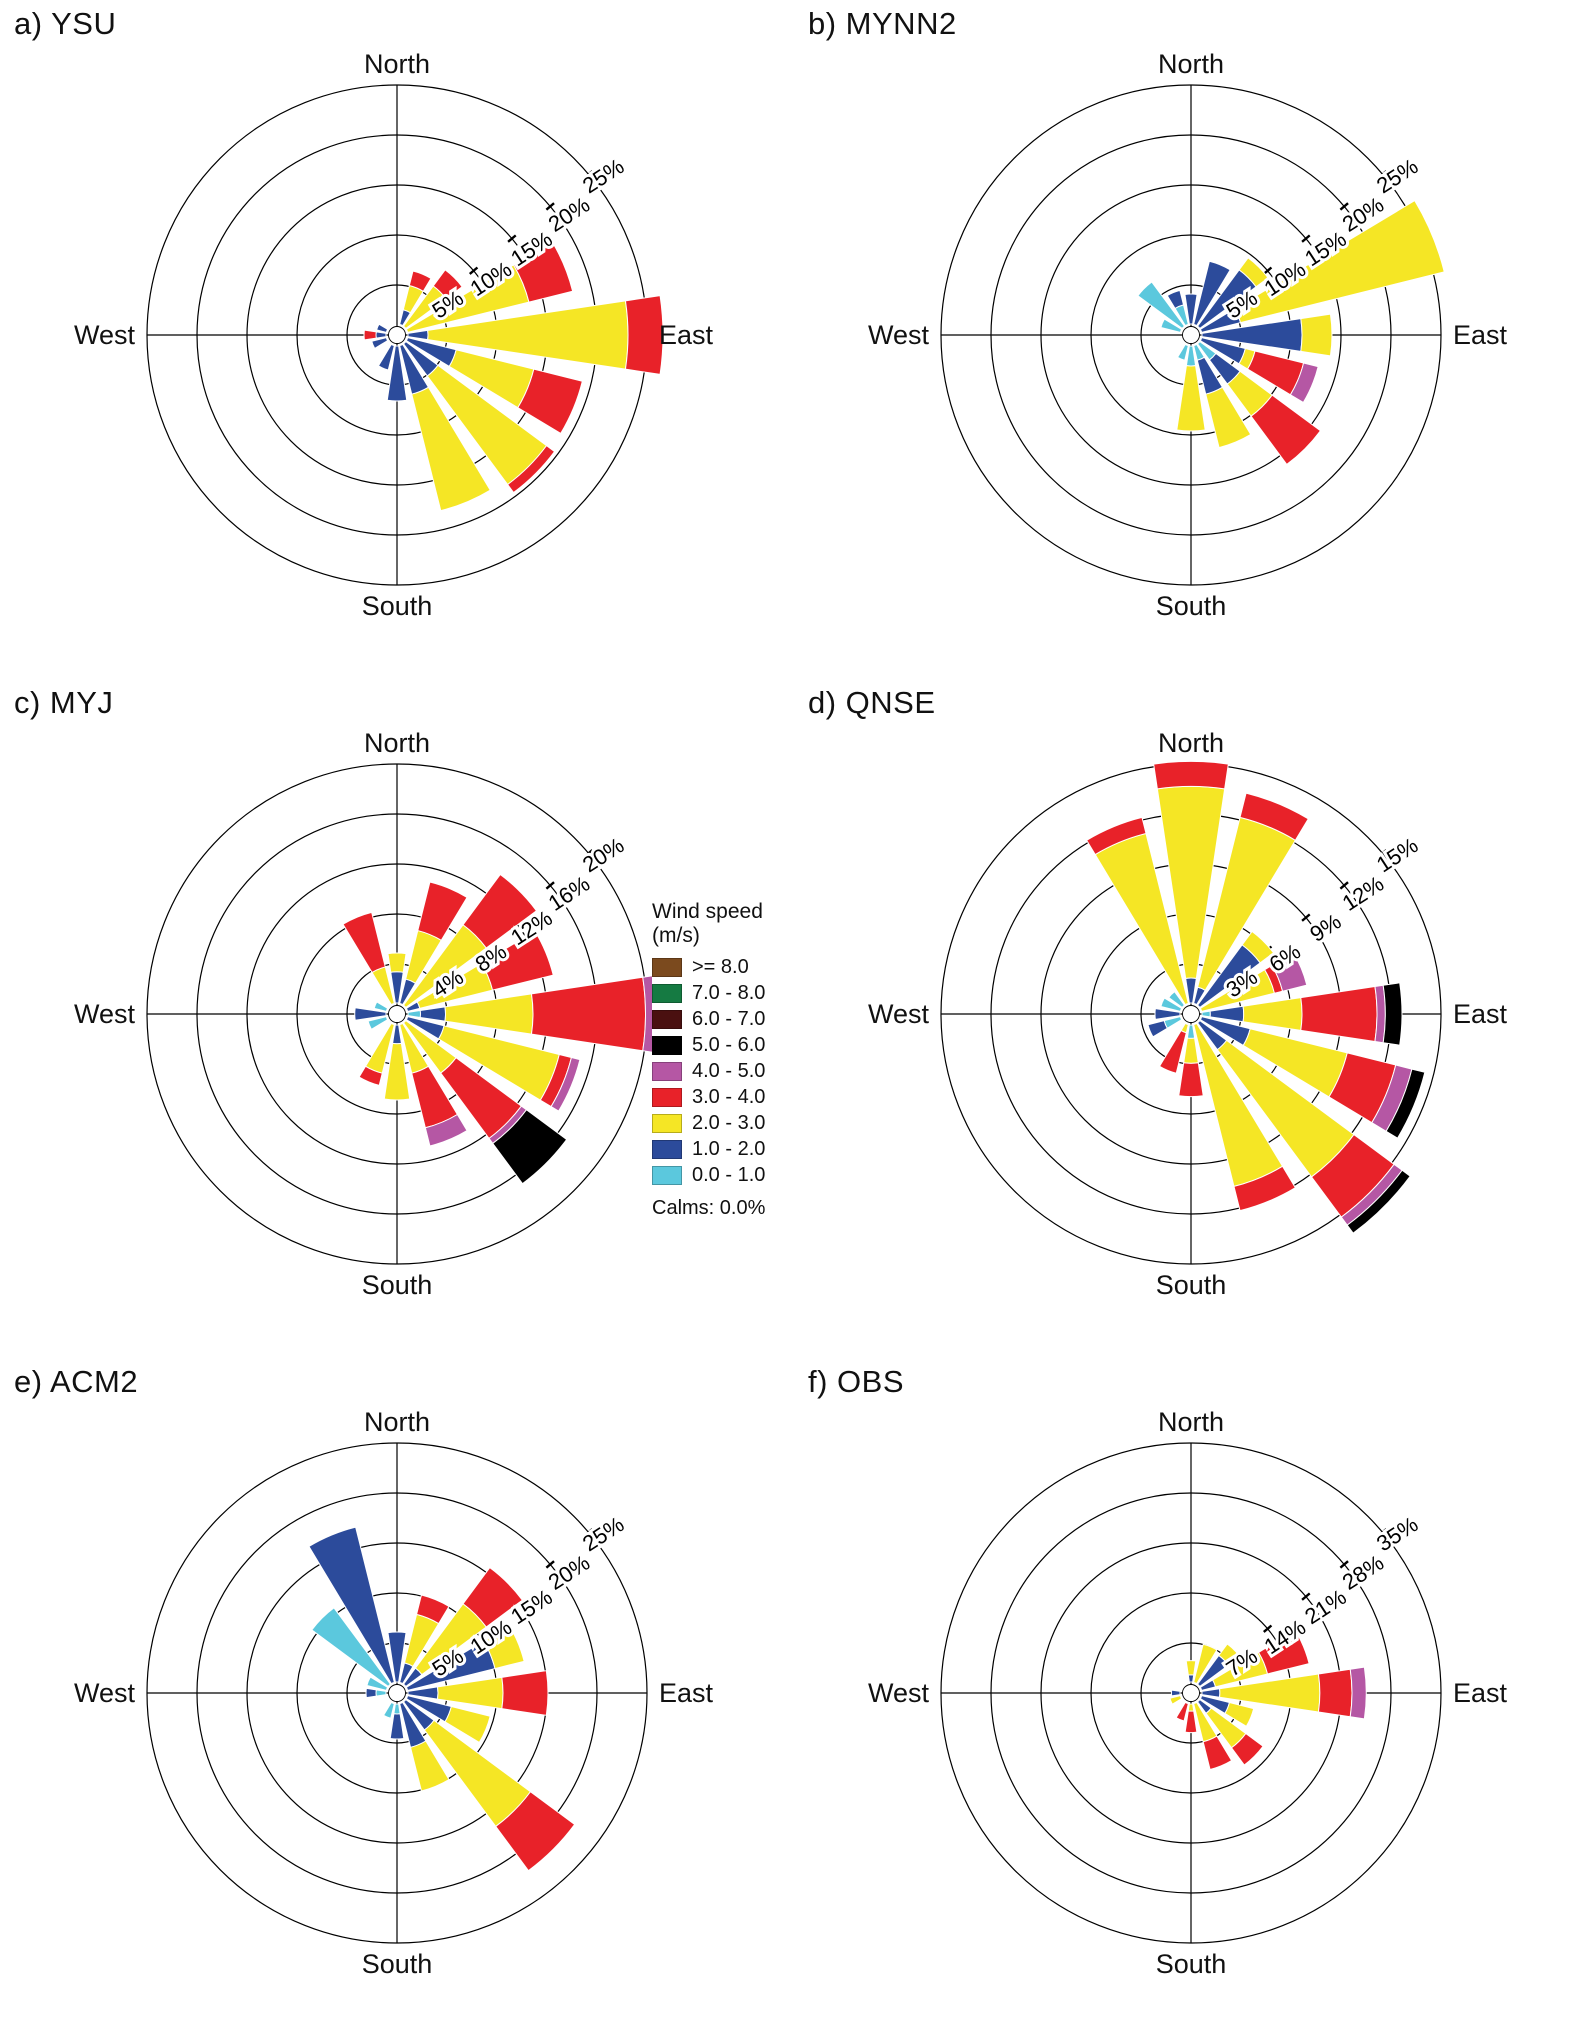 This screenshot has width=1588, height=2038. Describe the element at coordinates (1397, 1533) in the screenshot. I see `ring-label-35pct: 35%` at that location.